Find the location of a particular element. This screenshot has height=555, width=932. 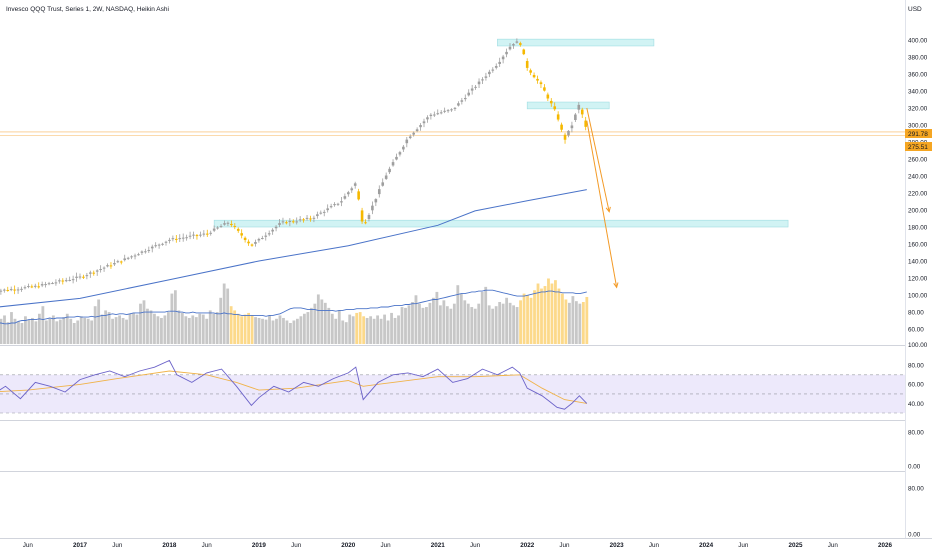

arrow-head is located at coordinates (608, 209).